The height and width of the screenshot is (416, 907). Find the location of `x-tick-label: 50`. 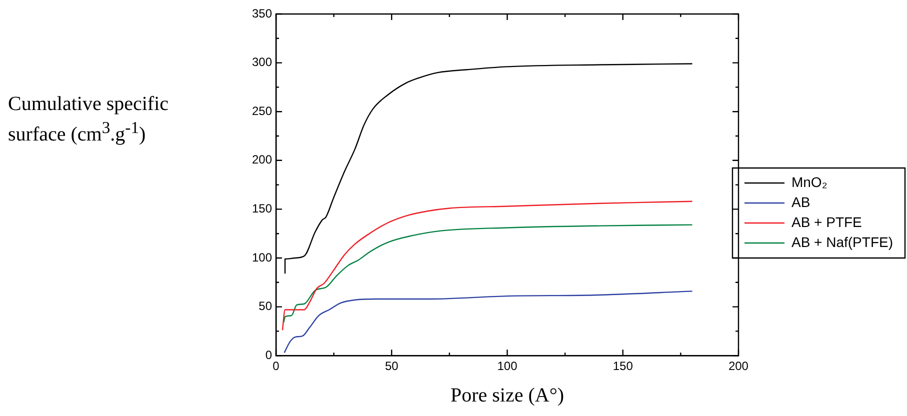

x-tick-label: 50 is located at coordinates (391, 366).